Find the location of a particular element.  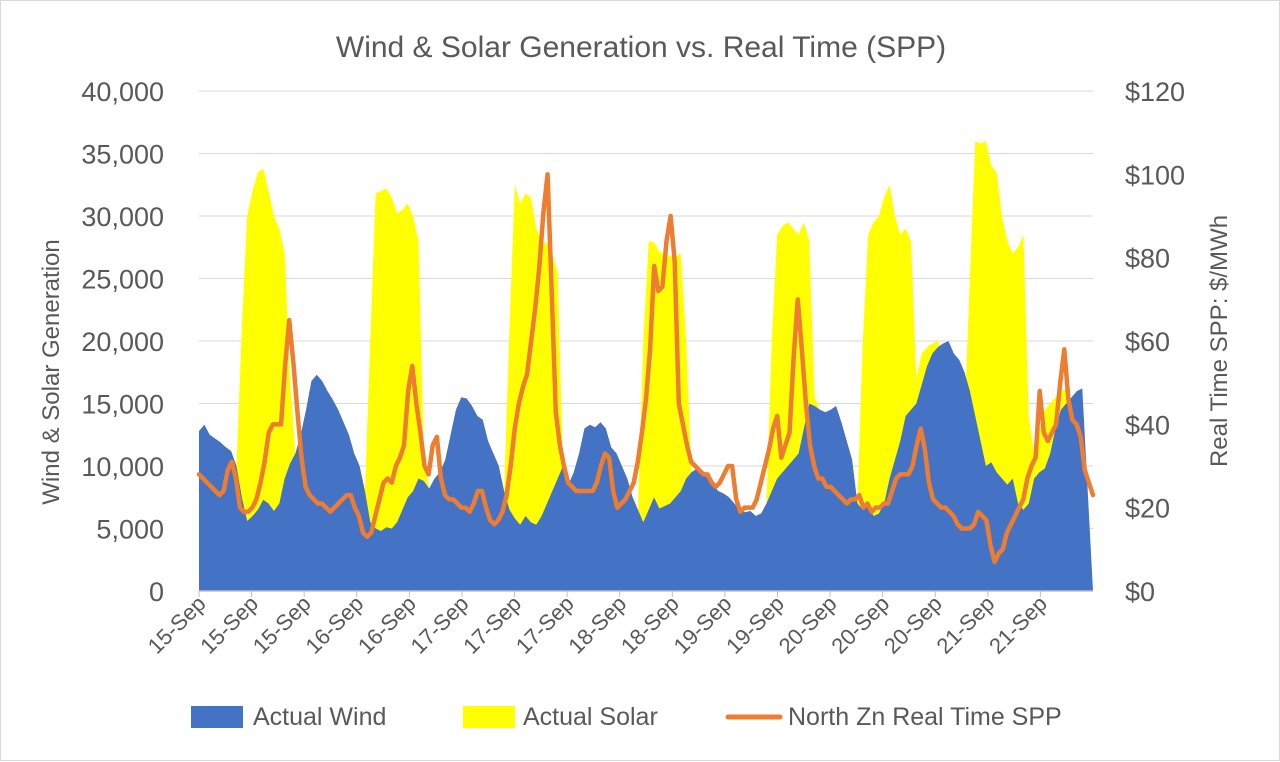

right-axis-tick-labels: $0 $20 $40 $60 $80 $100 $120 is located at coordinates (1155, 342).